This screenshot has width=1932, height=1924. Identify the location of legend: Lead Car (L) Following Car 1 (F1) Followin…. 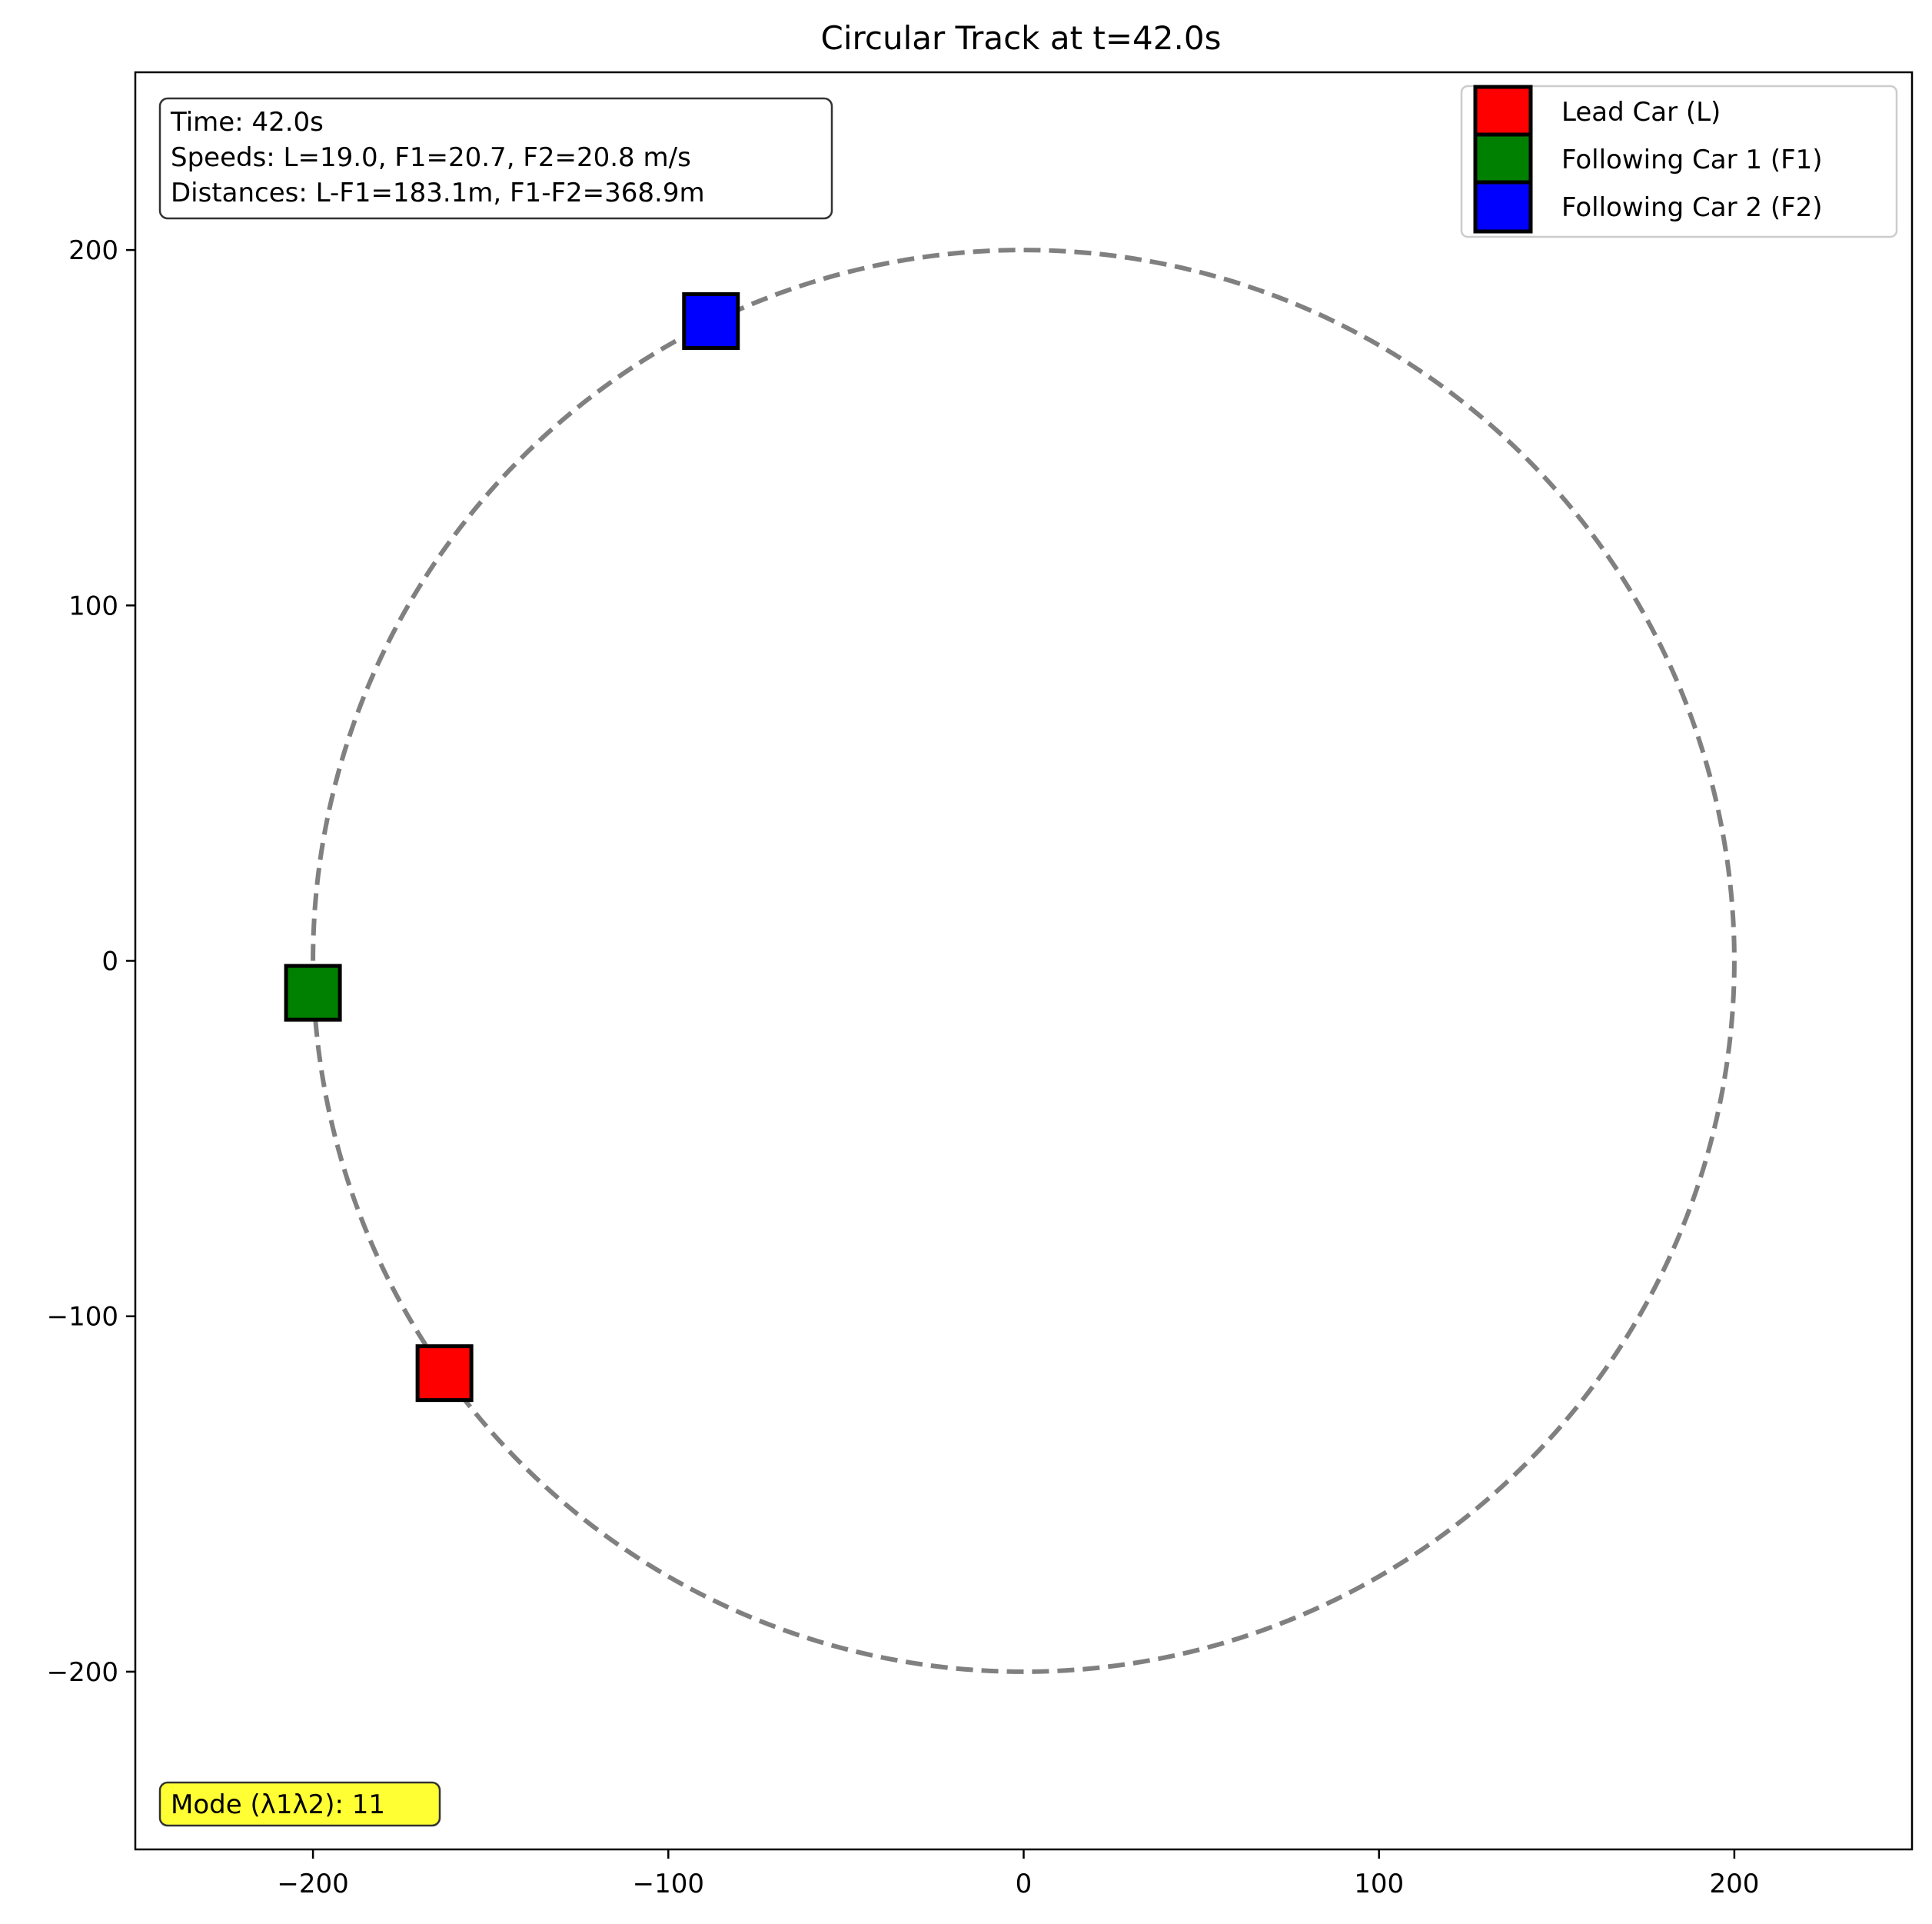
(1679, 161).